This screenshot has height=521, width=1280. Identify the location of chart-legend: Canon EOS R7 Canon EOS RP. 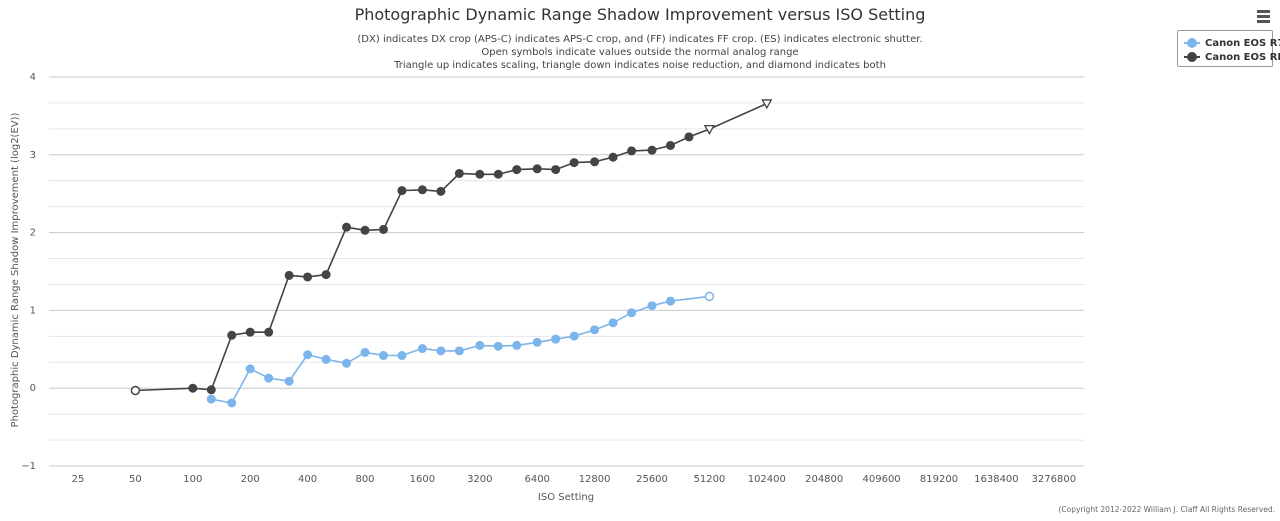
(1228, 48).